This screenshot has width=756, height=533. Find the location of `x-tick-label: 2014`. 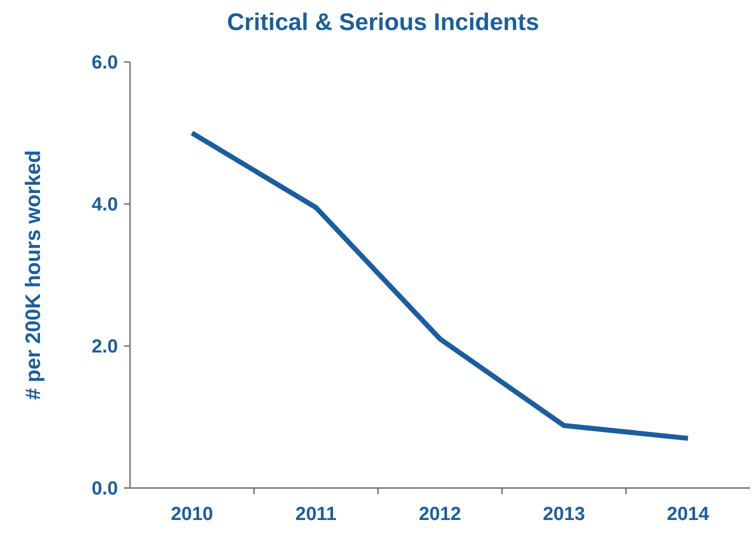

x-tick-label: 2014 is located at coordinates (688, 514).